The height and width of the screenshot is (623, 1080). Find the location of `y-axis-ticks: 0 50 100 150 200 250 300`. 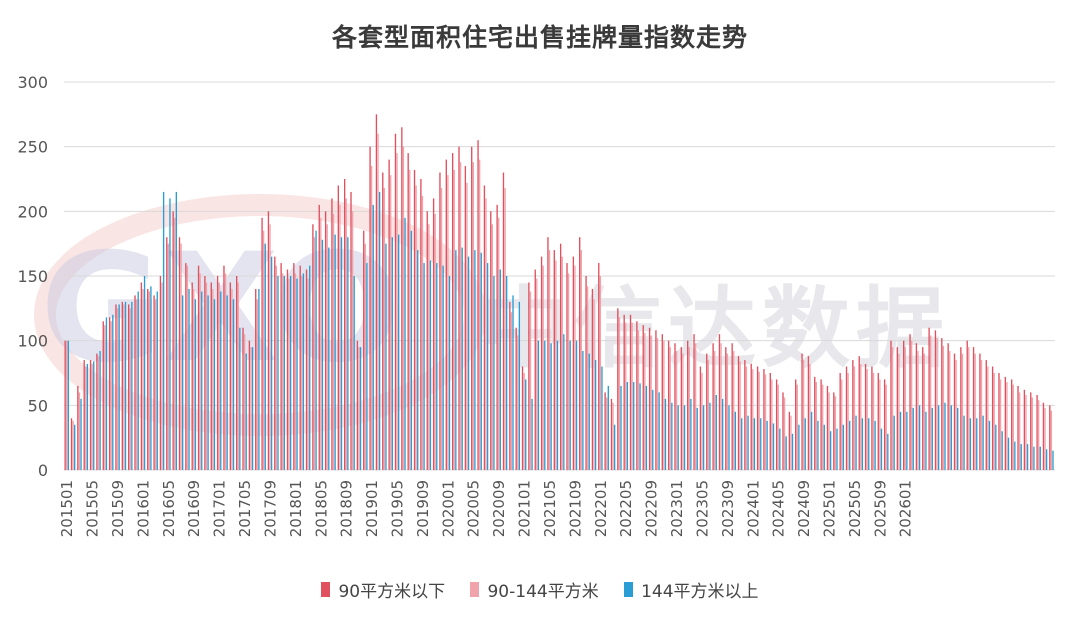

y-axis-ticks: 0 50 100 150 200 250 300 is located at coordinates (32, 276).